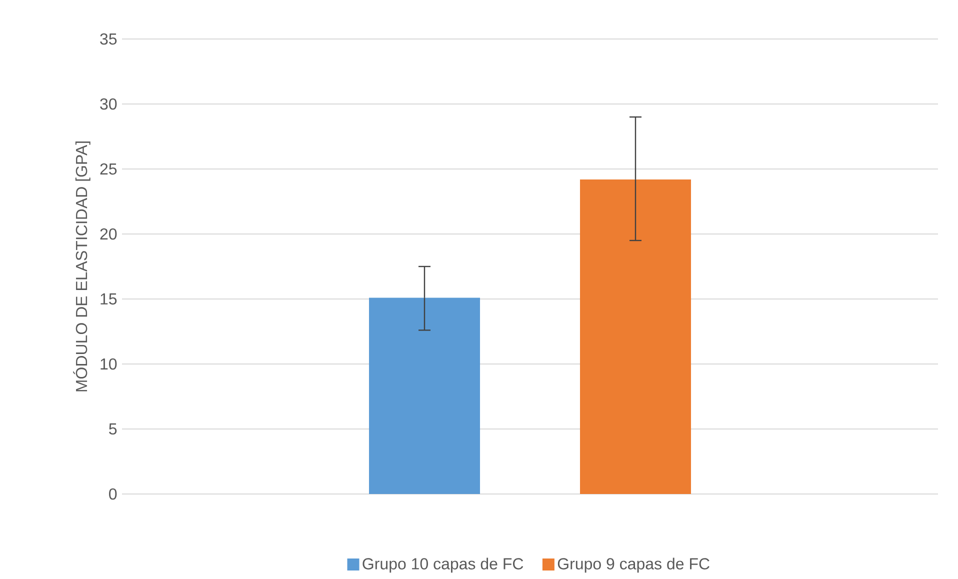 This screenshot has width=958, height=579. Describe the element at coordinates (113, 429) in the screenshot. I see `y-tick-label: 5` at that location.